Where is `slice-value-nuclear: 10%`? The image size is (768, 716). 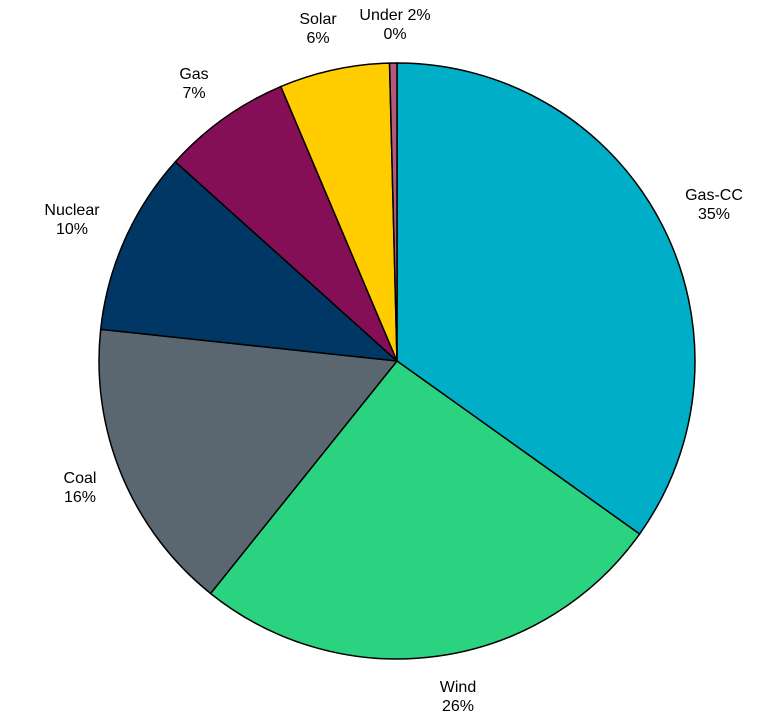
slice-value-nuclear: 10% is located at coordinates (72, 229).